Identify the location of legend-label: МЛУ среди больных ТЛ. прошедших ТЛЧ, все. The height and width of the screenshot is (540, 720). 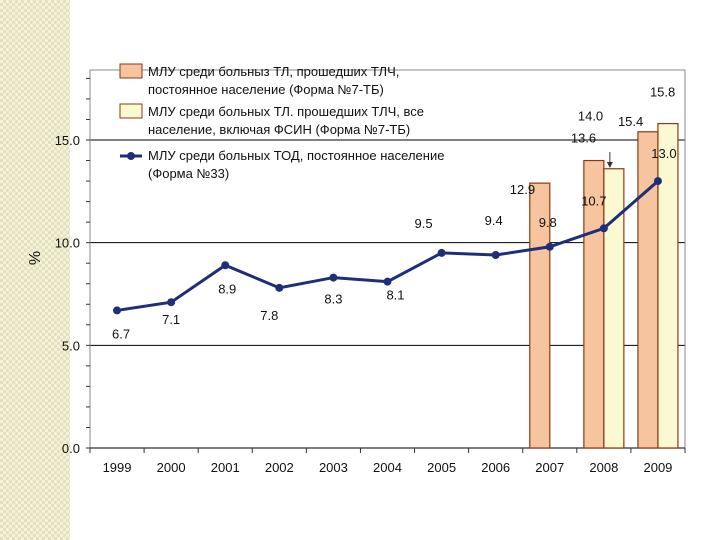
(286, 111).